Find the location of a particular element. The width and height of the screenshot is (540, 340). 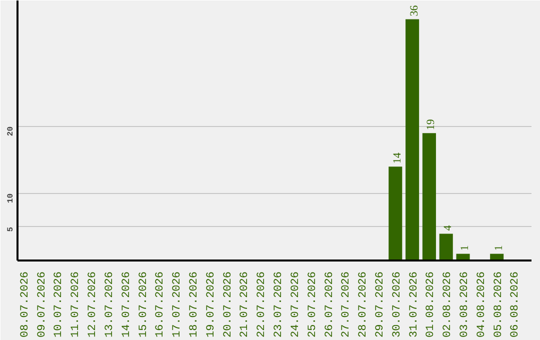

data-label: 14 is located at coordinates (397, 158).